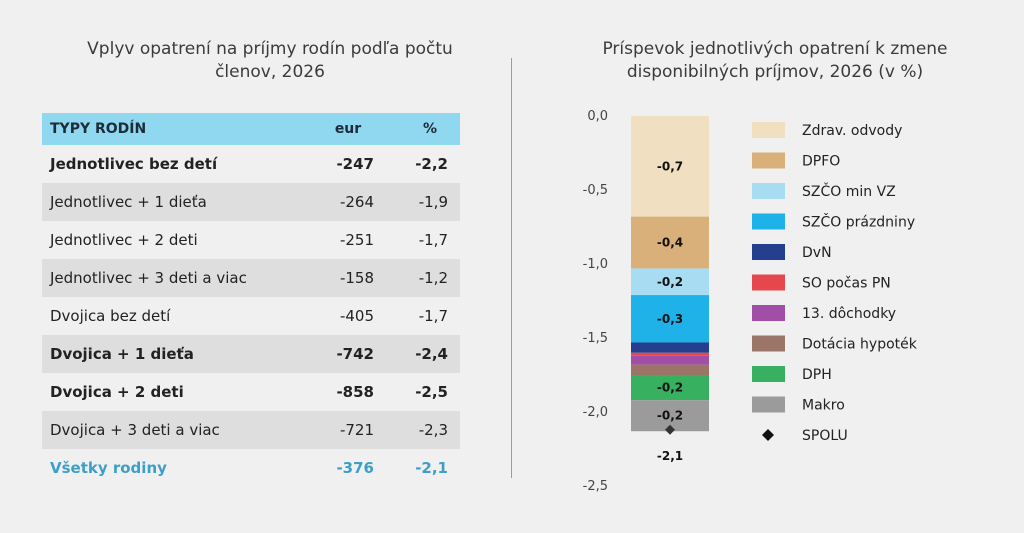  What do you see at coordinates (817, 375) in the screenshot?
I see `legend-label: DPH` at bounding box center [817, 375].